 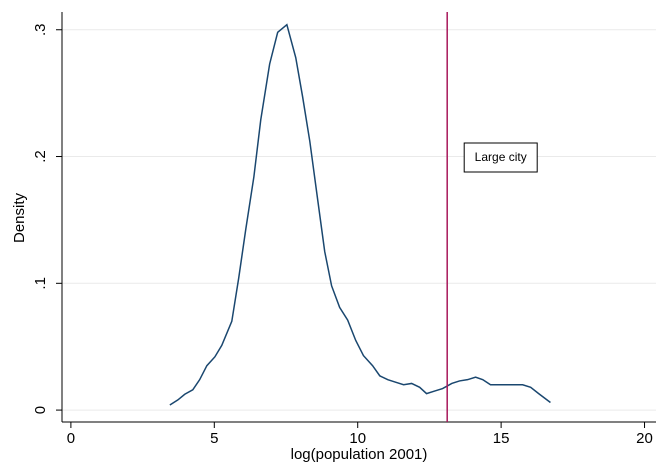 I want to click on annotation-box, so click(x=500, y=157).